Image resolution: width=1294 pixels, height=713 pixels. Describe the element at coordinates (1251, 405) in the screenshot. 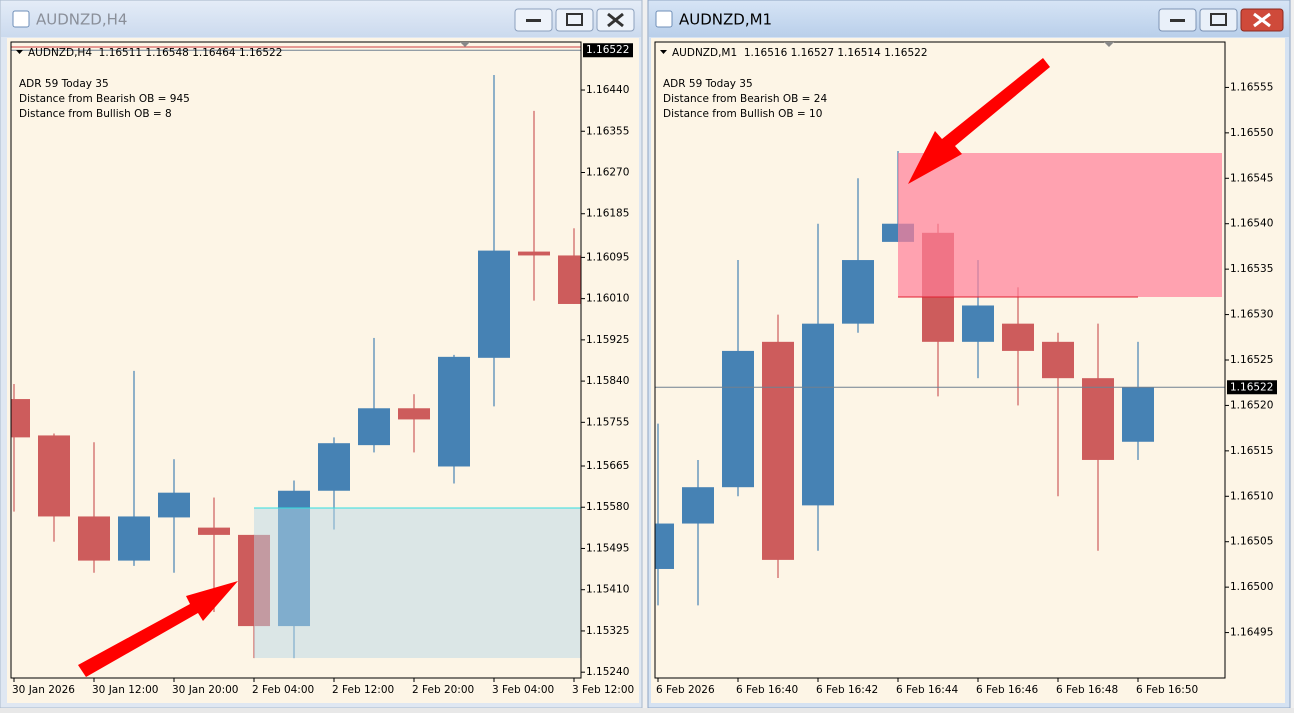

I see `y-tick-label: 1.16520` at that location.